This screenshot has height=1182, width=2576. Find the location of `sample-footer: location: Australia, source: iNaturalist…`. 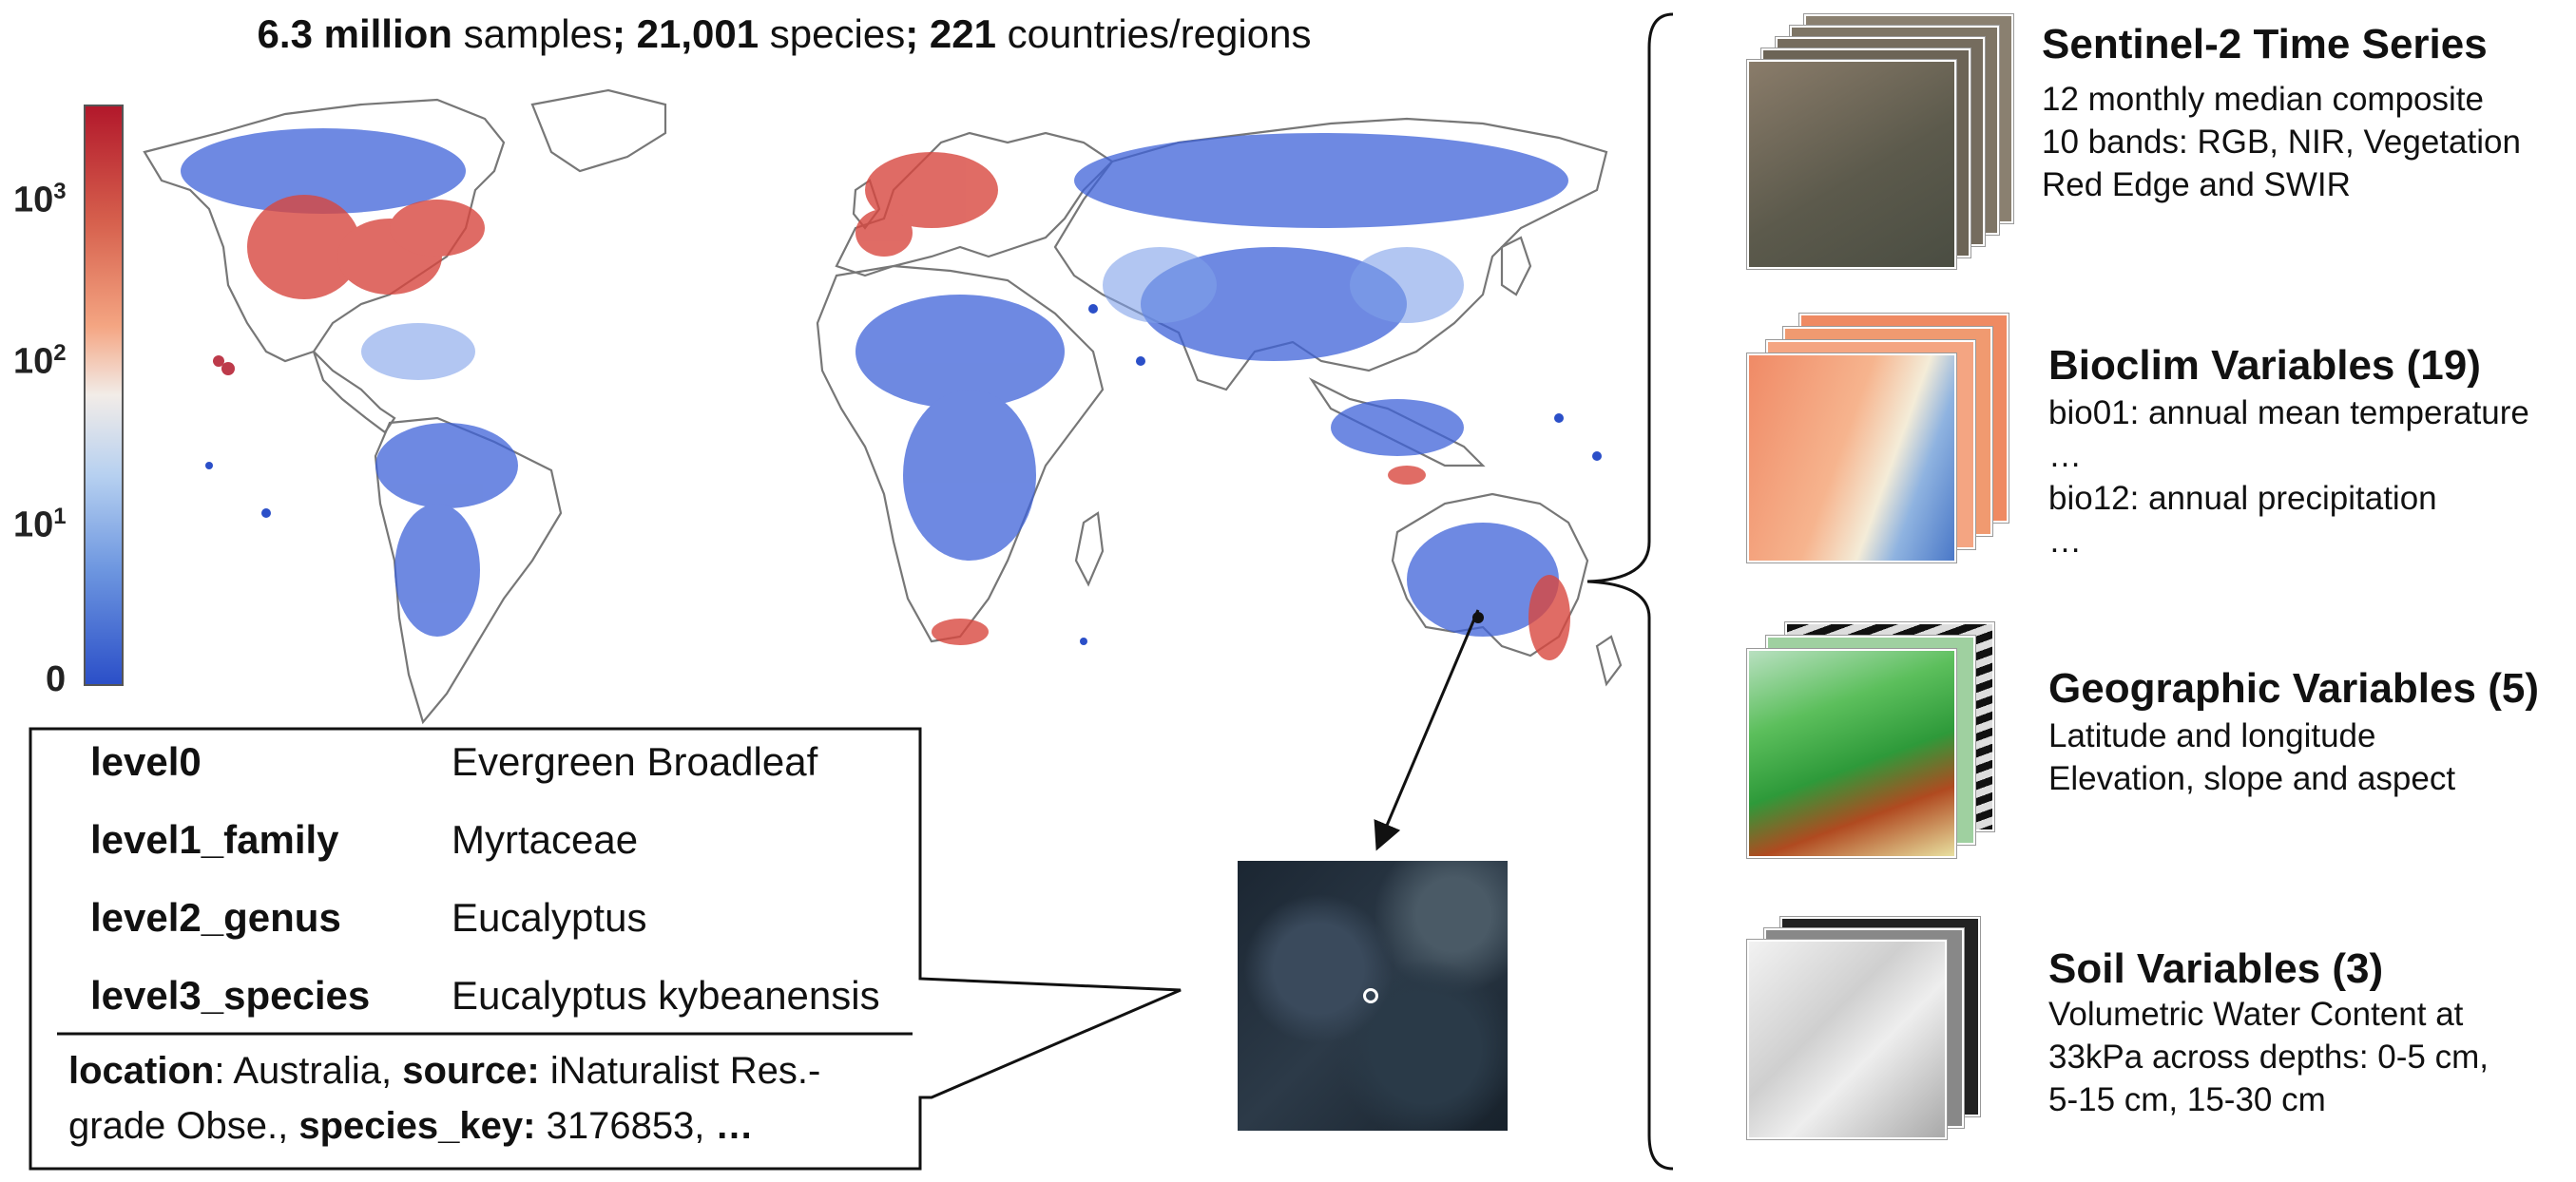

sample-footer: location: Australia, source: iNaturalist… is located at coordinates (496, 1098).